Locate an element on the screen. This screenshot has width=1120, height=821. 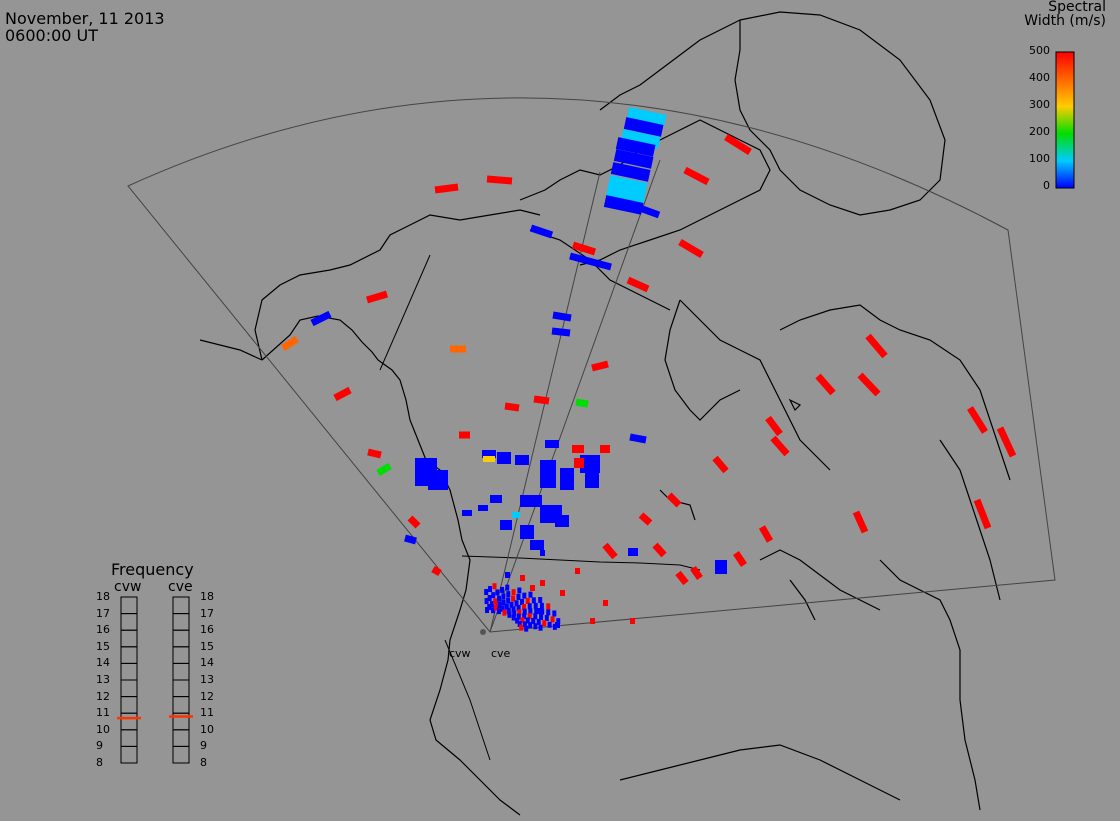
frequency-scale-right: 14 is located at coordinates (207, 663).